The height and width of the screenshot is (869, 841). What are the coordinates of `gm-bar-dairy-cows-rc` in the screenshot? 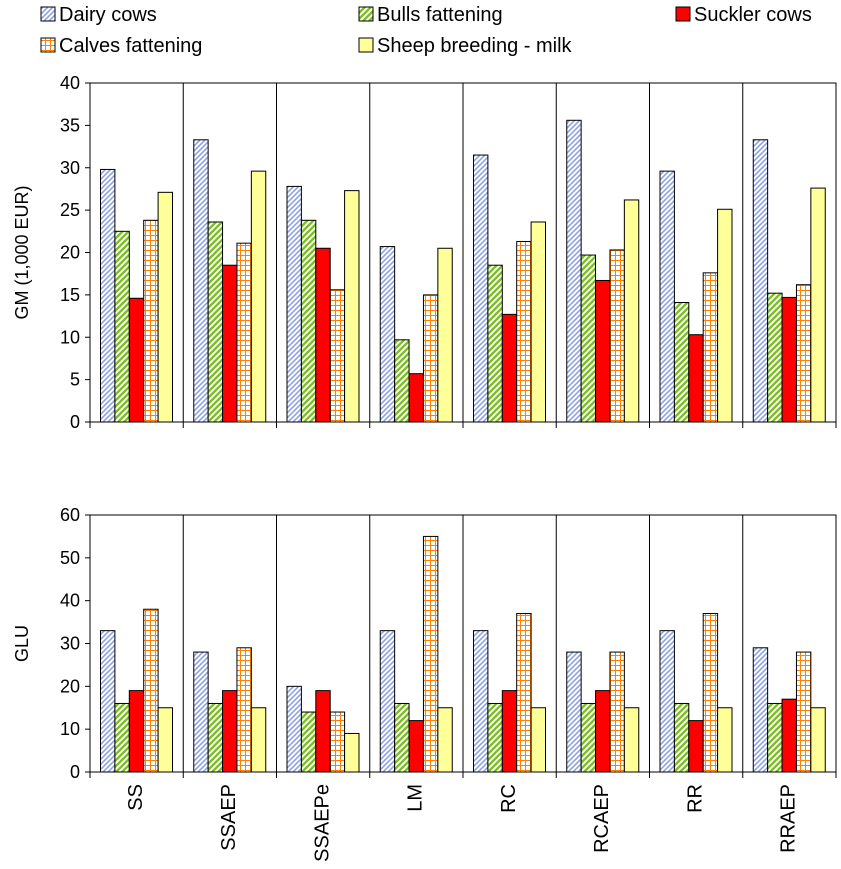 It's located at (481, 288).